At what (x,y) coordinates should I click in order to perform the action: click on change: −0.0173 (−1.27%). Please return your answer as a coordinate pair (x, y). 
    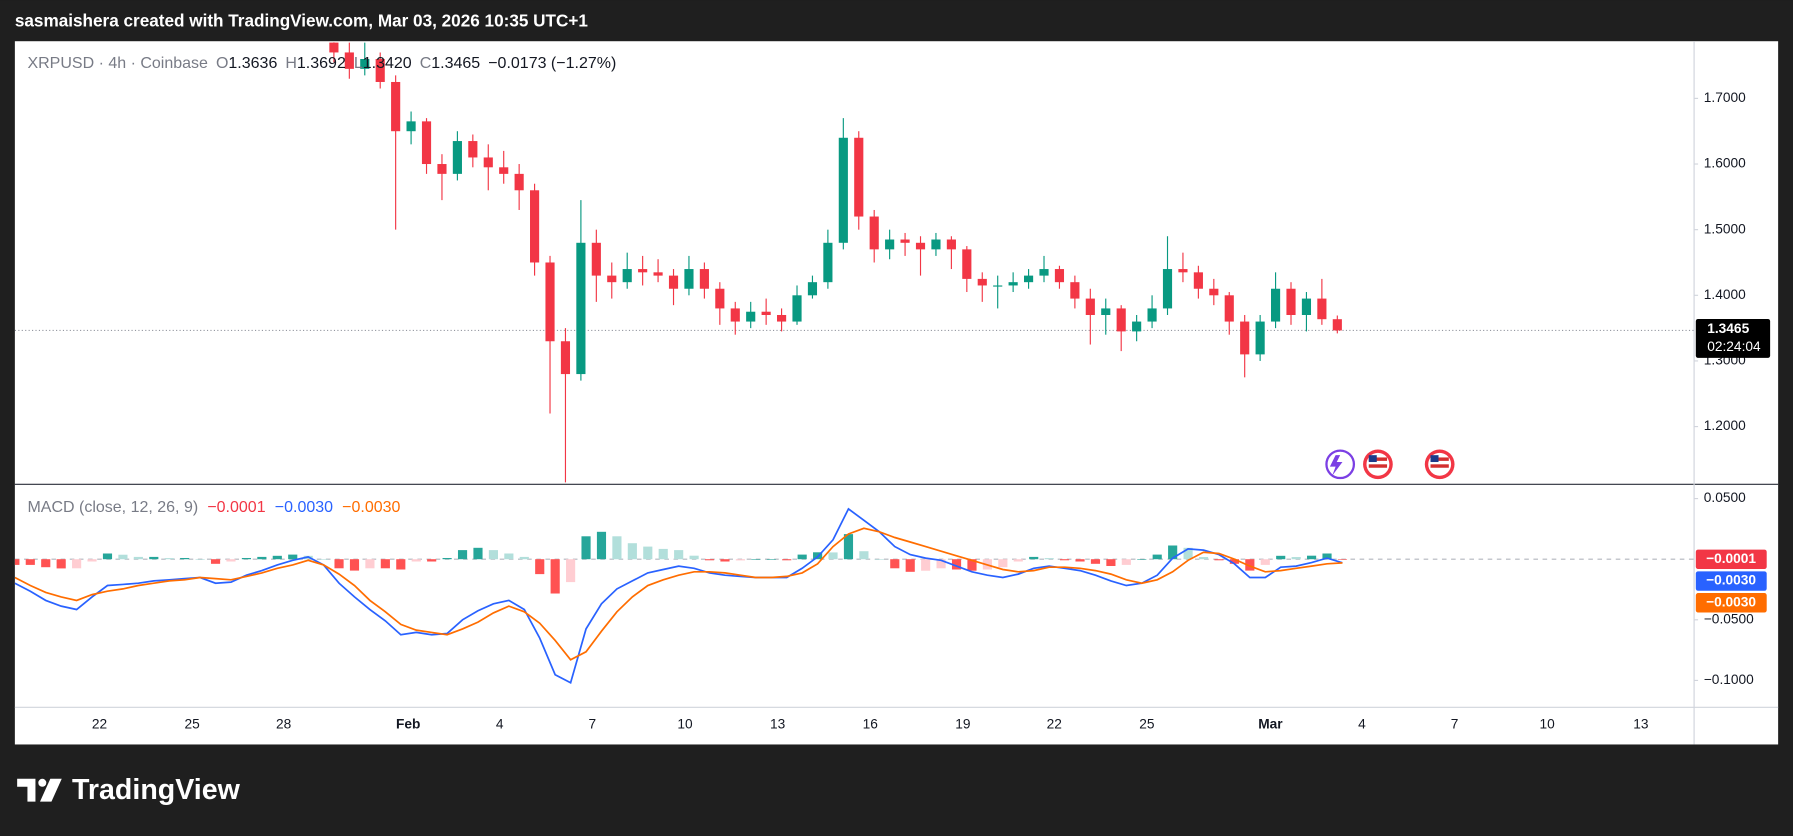
    Looking at the image, I should click on (552, 63).